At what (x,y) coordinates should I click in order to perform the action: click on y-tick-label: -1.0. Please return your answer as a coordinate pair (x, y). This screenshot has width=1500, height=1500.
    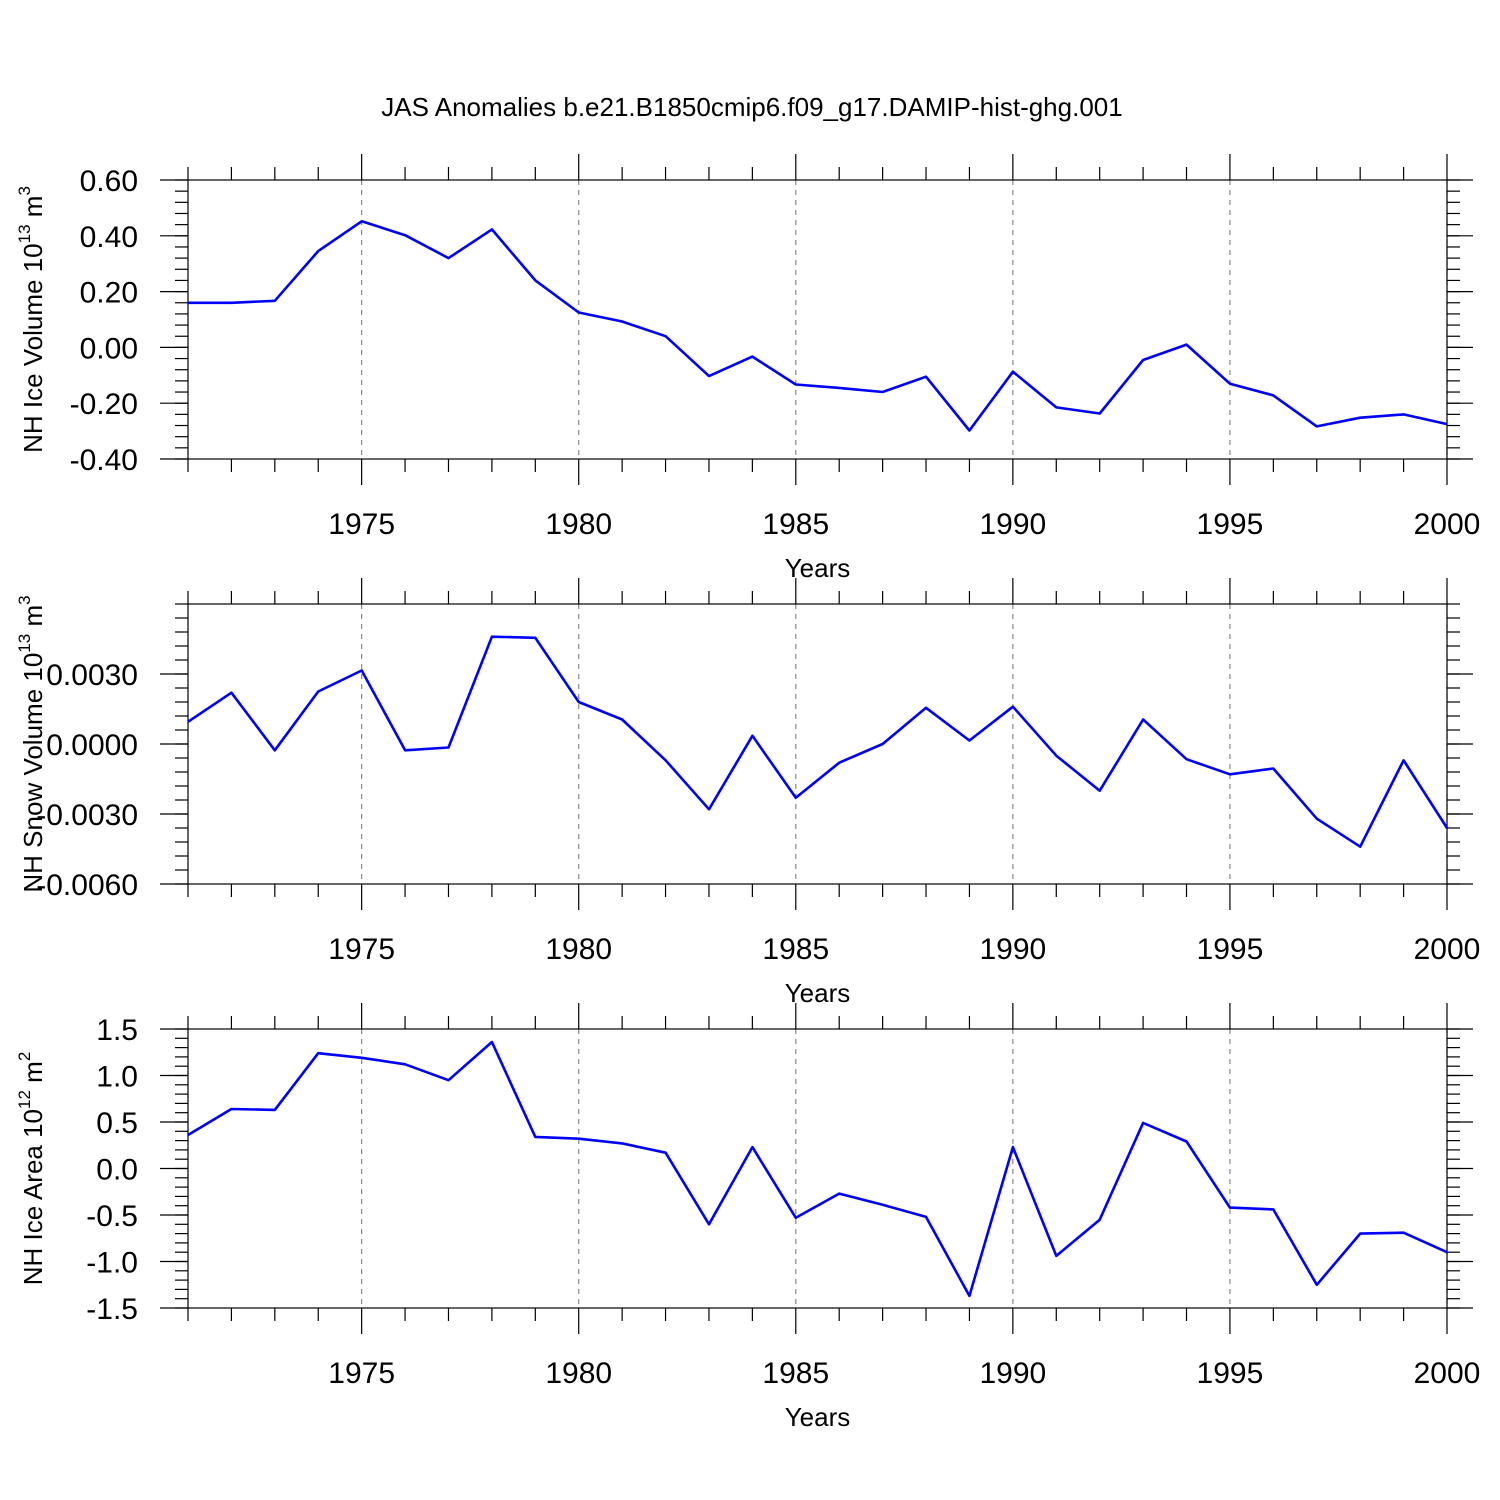
    Looking at the image, I should click on (112, 1263).